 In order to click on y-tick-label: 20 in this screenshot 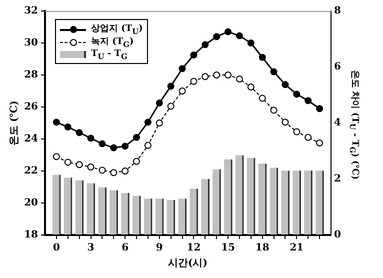, I will do `click(31, 203)`.